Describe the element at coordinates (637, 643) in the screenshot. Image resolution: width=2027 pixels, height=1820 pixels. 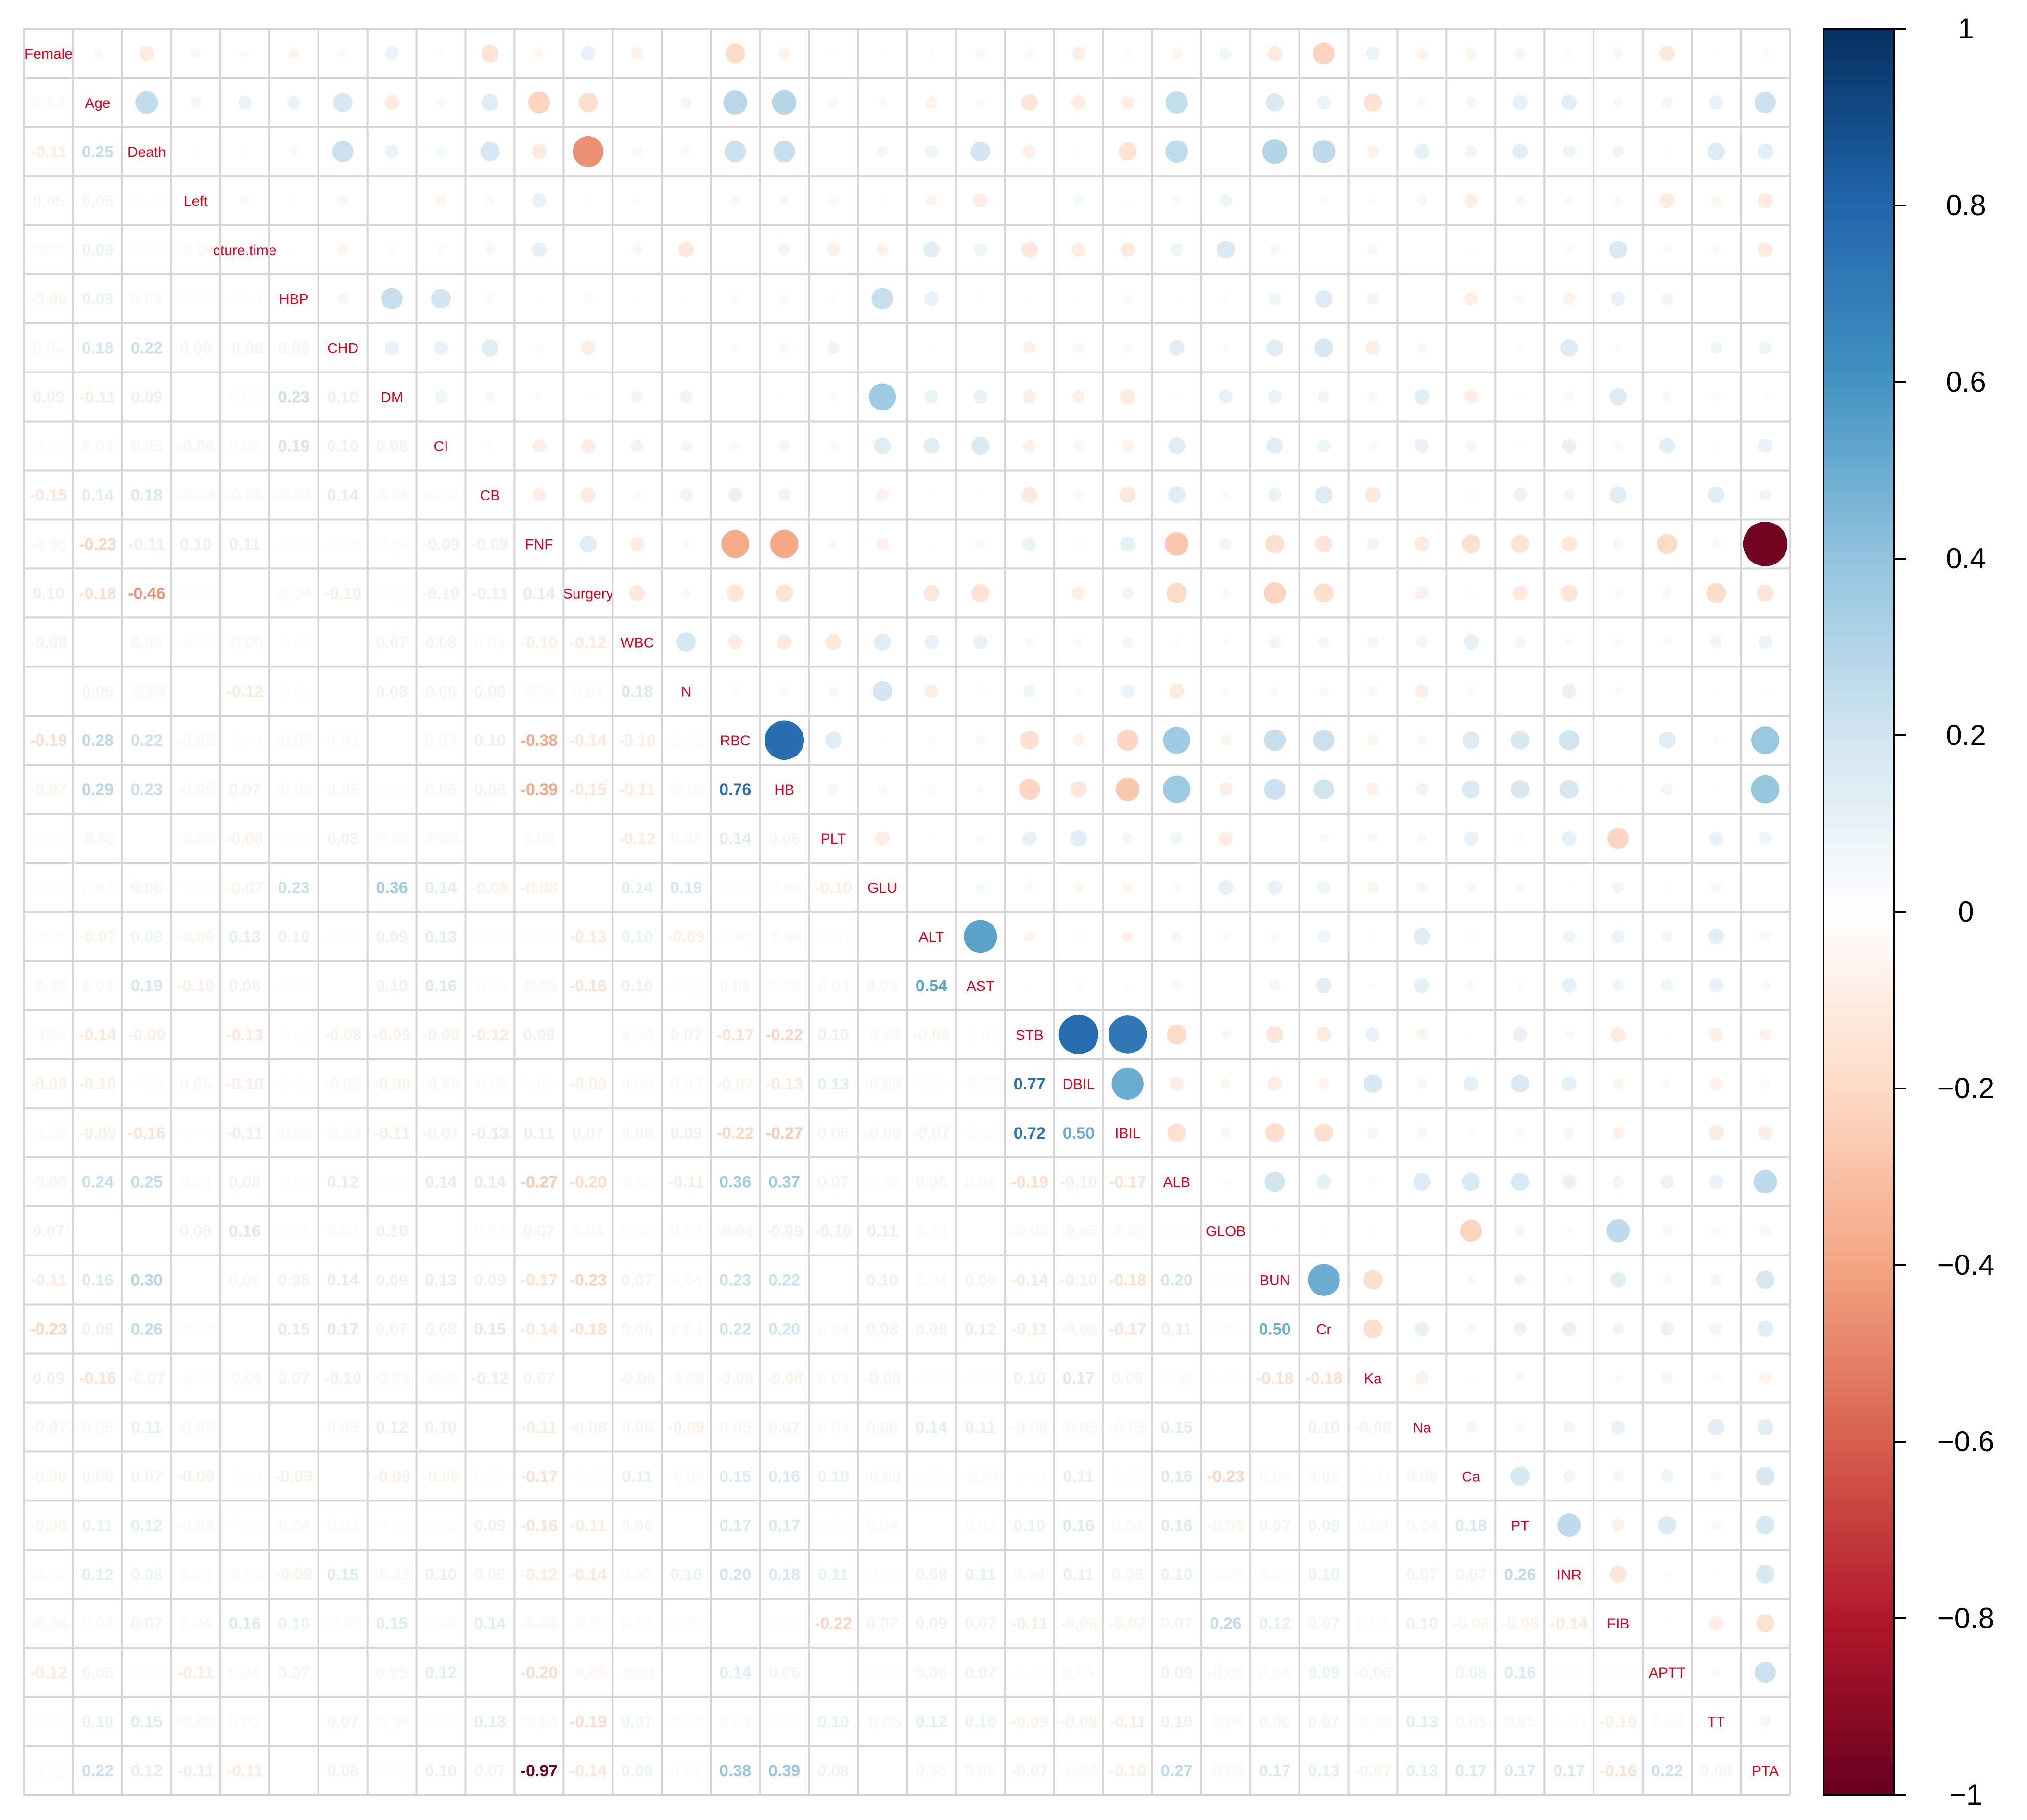
I see `variable-label-wbc: WBC` at that location.